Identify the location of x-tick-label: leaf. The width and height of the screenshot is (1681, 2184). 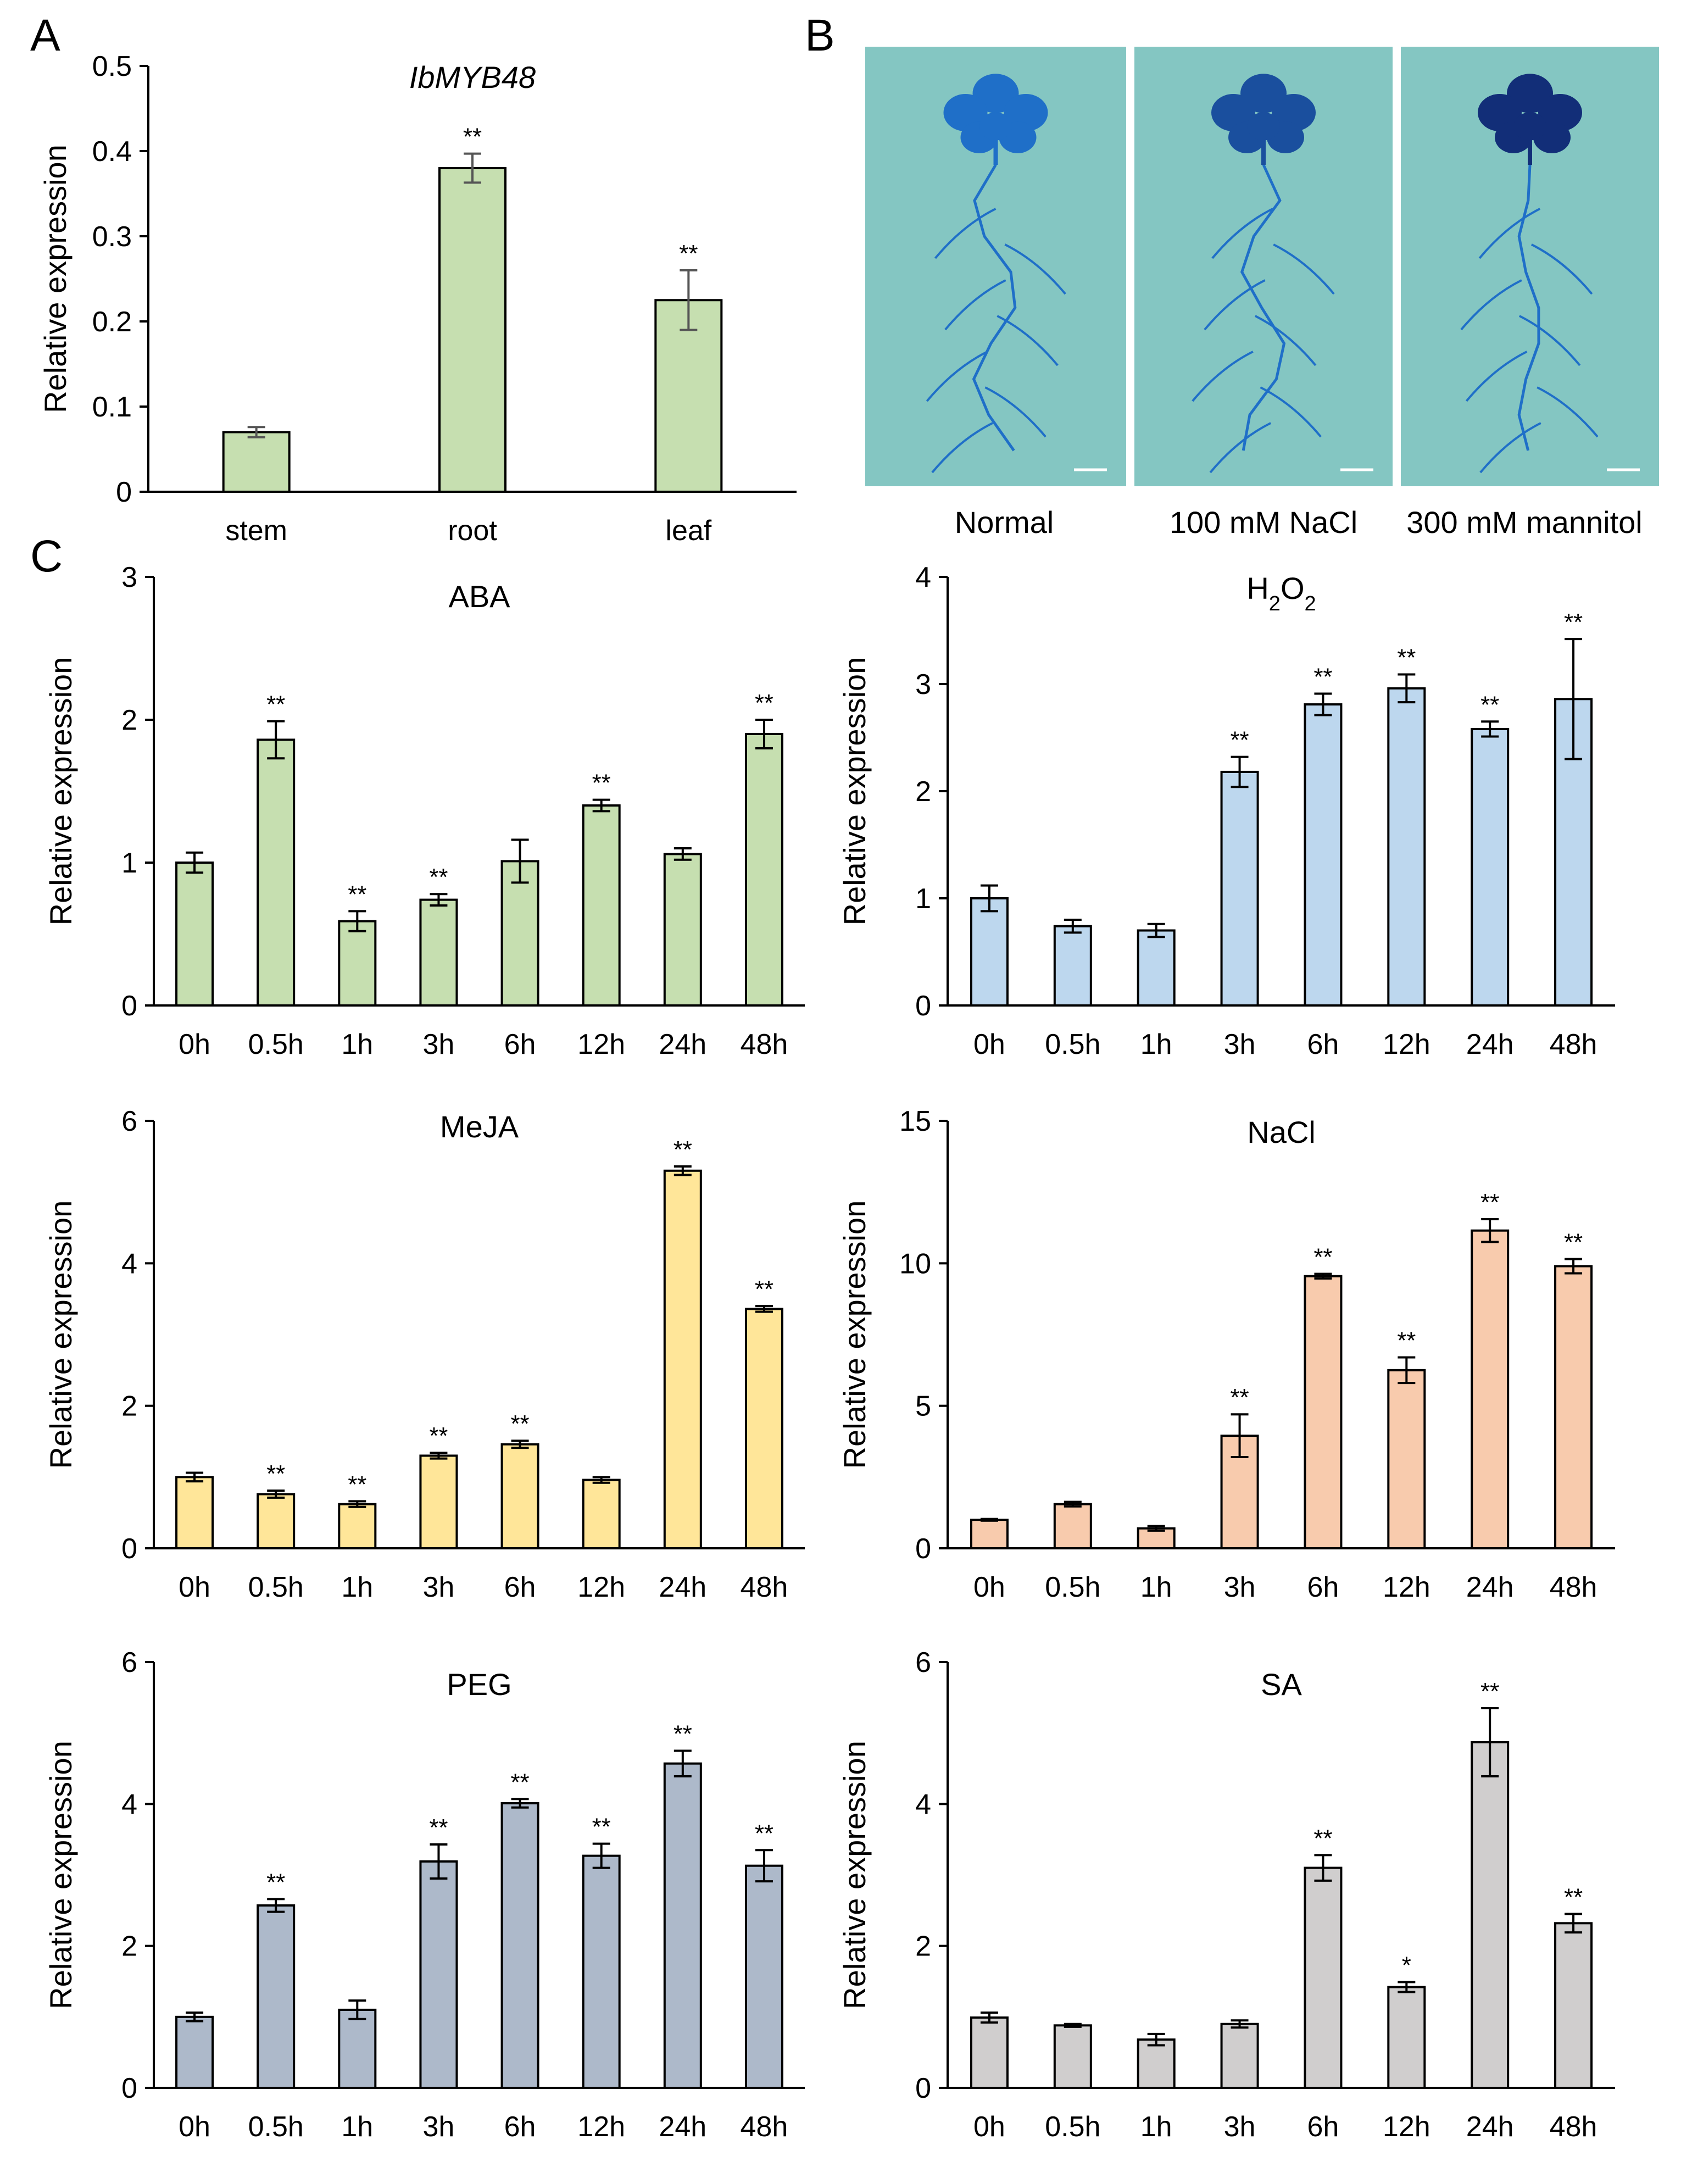
(688, 531).